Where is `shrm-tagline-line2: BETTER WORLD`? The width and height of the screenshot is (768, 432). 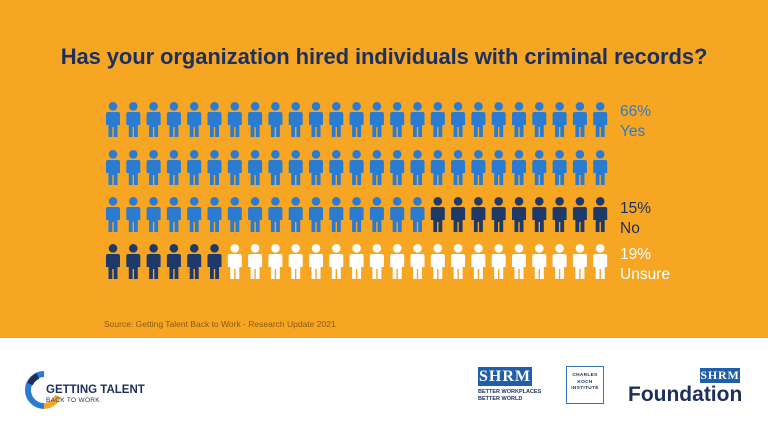
shrm-tagline-line2: BETTER WORLD is located at coordinates (500, 398).